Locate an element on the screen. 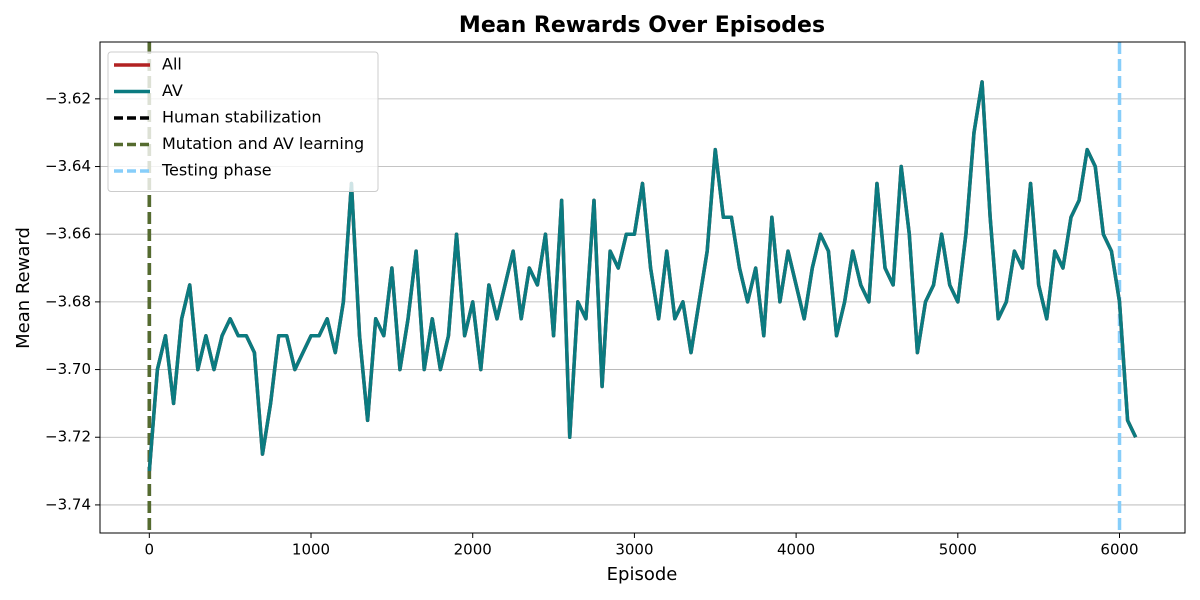 Image resolution: width=1200 pixels, height=600 pixels. y-tick-label: −3.66 is located at coordinates (68, 234).